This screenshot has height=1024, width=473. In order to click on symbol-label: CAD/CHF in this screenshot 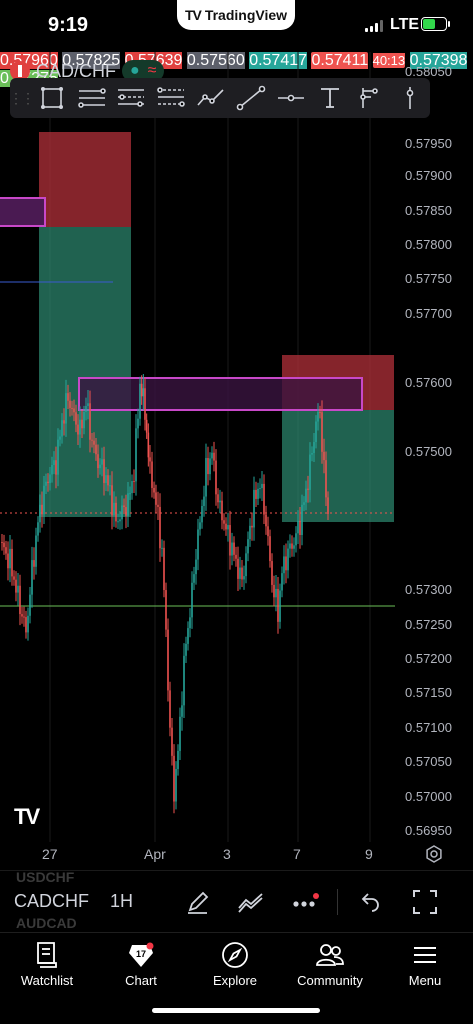, I will do `click(76, 70)`.